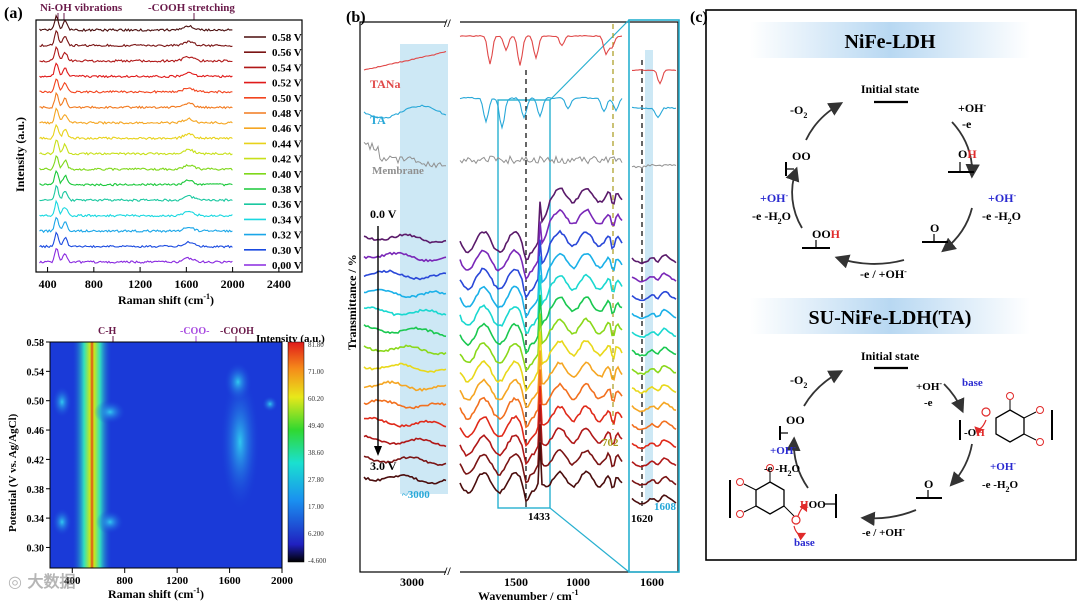  What do you see at coordinates (972, 383) in the screenshot?
I see `c2-base-1: base` at bounding box center [972, 383].